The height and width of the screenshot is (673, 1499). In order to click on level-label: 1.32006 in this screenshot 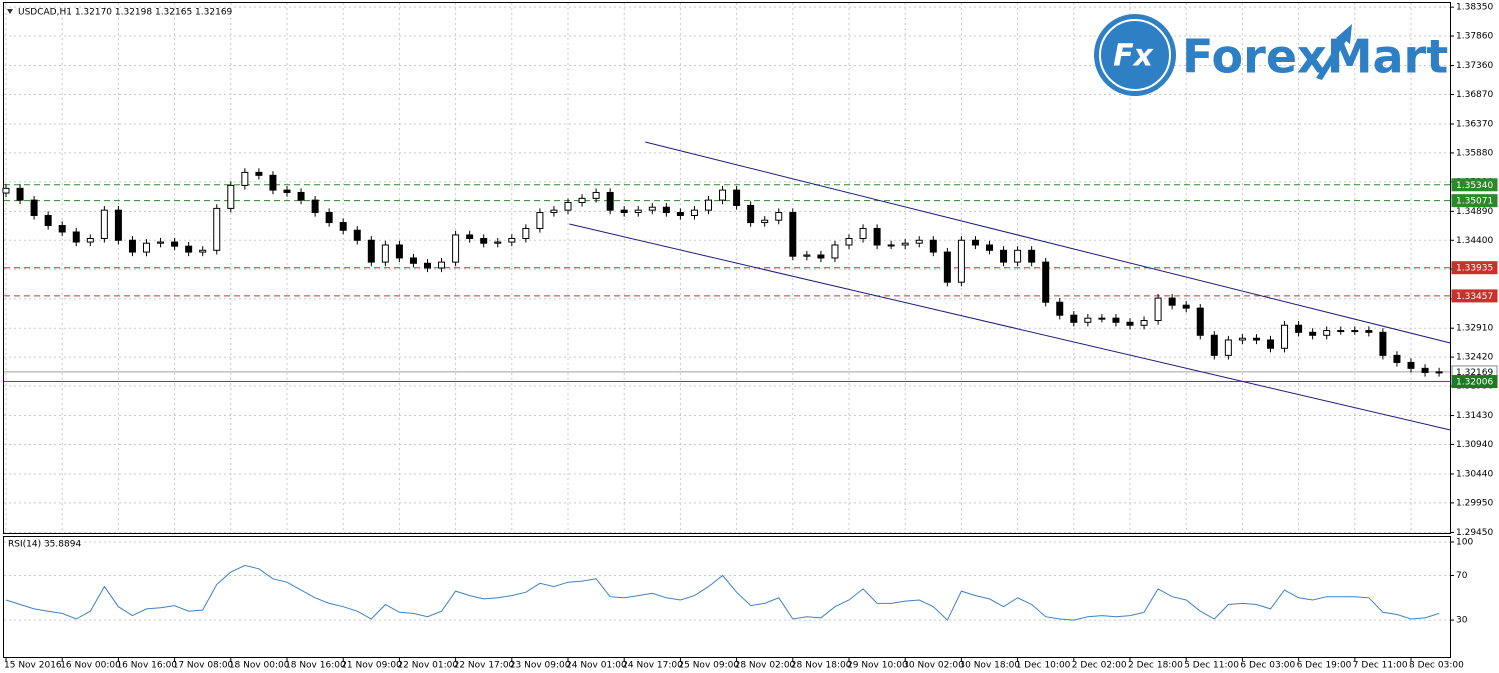, I will do `click(1474, 383)`.